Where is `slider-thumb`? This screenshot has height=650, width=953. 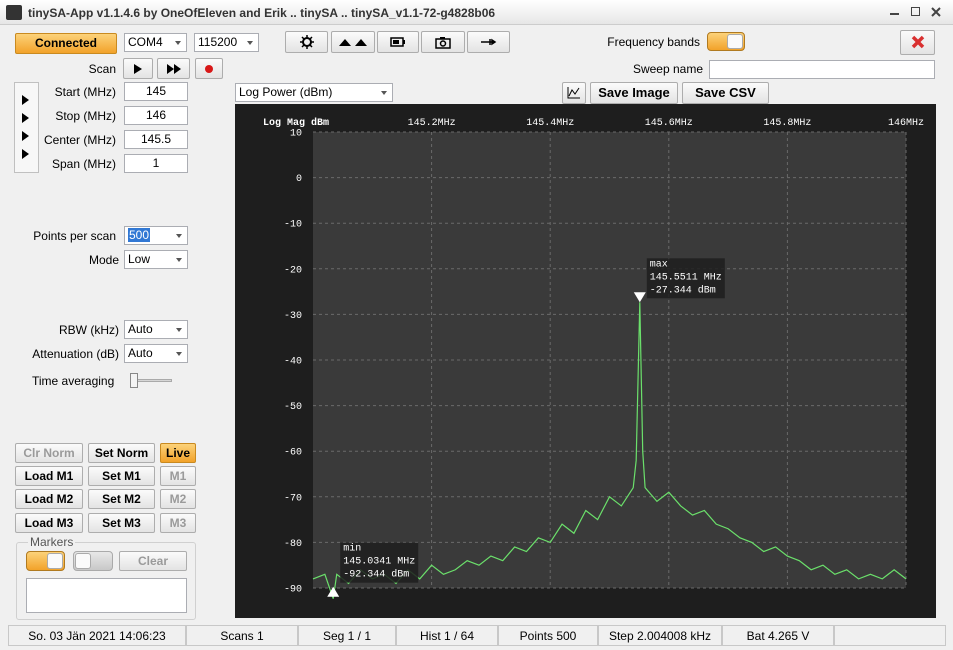
slider-thumb is located at coordinates (134, 380).